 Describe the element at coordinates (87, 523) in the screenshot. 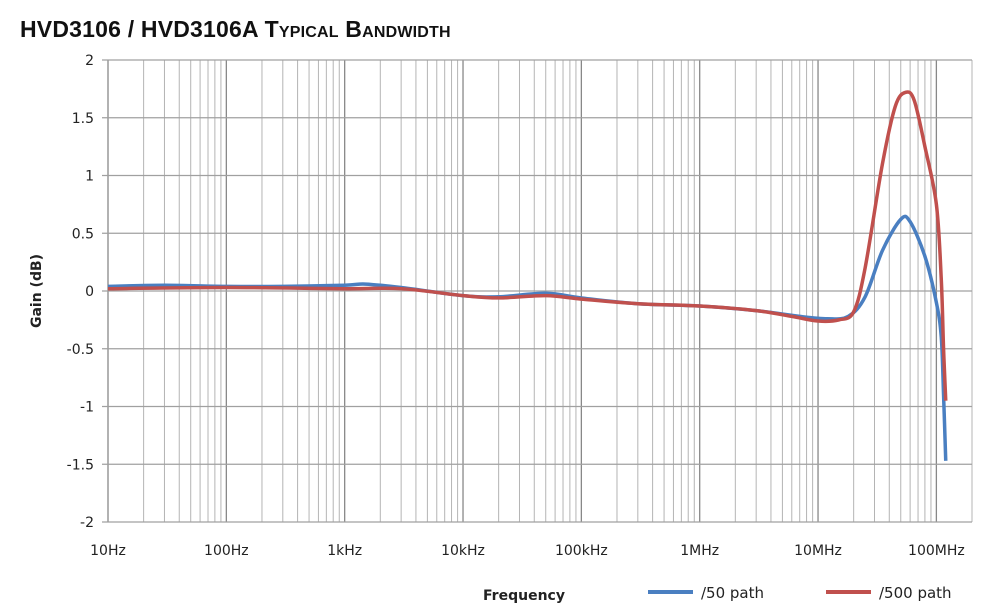

I see `y-tick-label: -2` at that location.